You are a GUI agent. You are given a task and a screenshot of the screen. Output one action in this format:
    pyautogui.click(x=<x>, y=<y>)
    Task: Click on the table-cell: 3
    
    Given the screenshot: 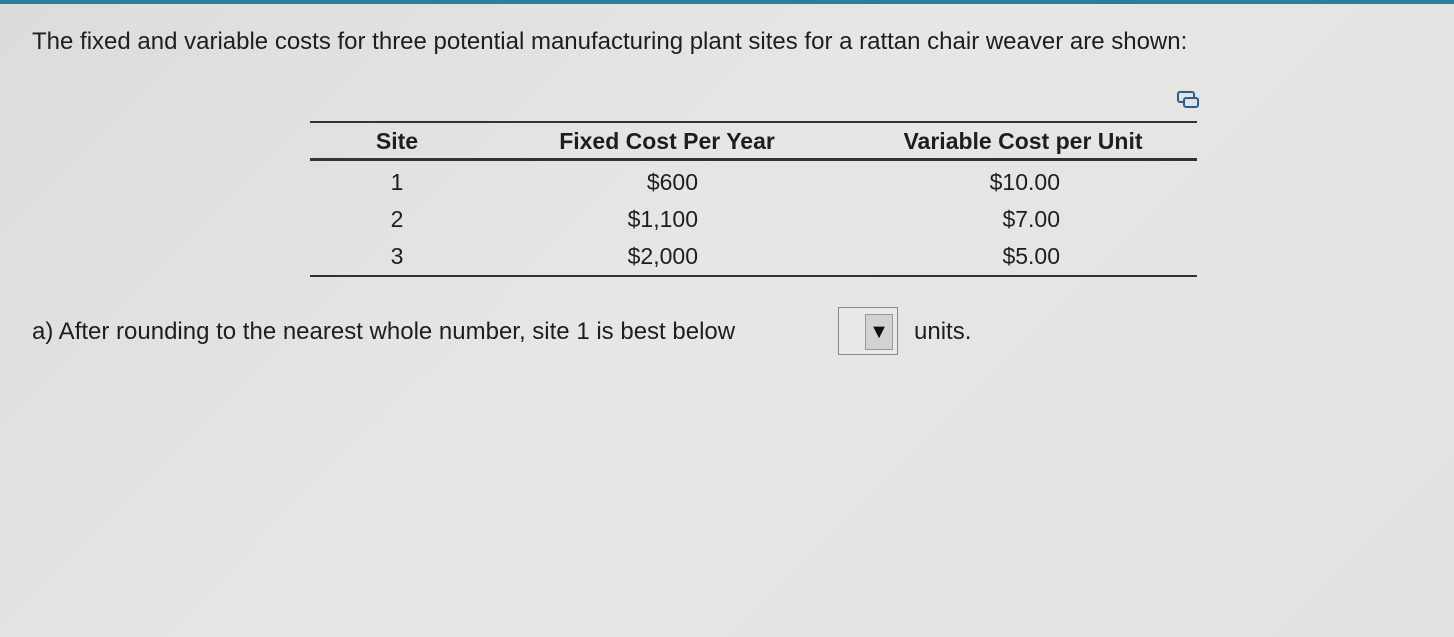 What is the action you would take?
    pyautogui.click(x=397, y=256)
    